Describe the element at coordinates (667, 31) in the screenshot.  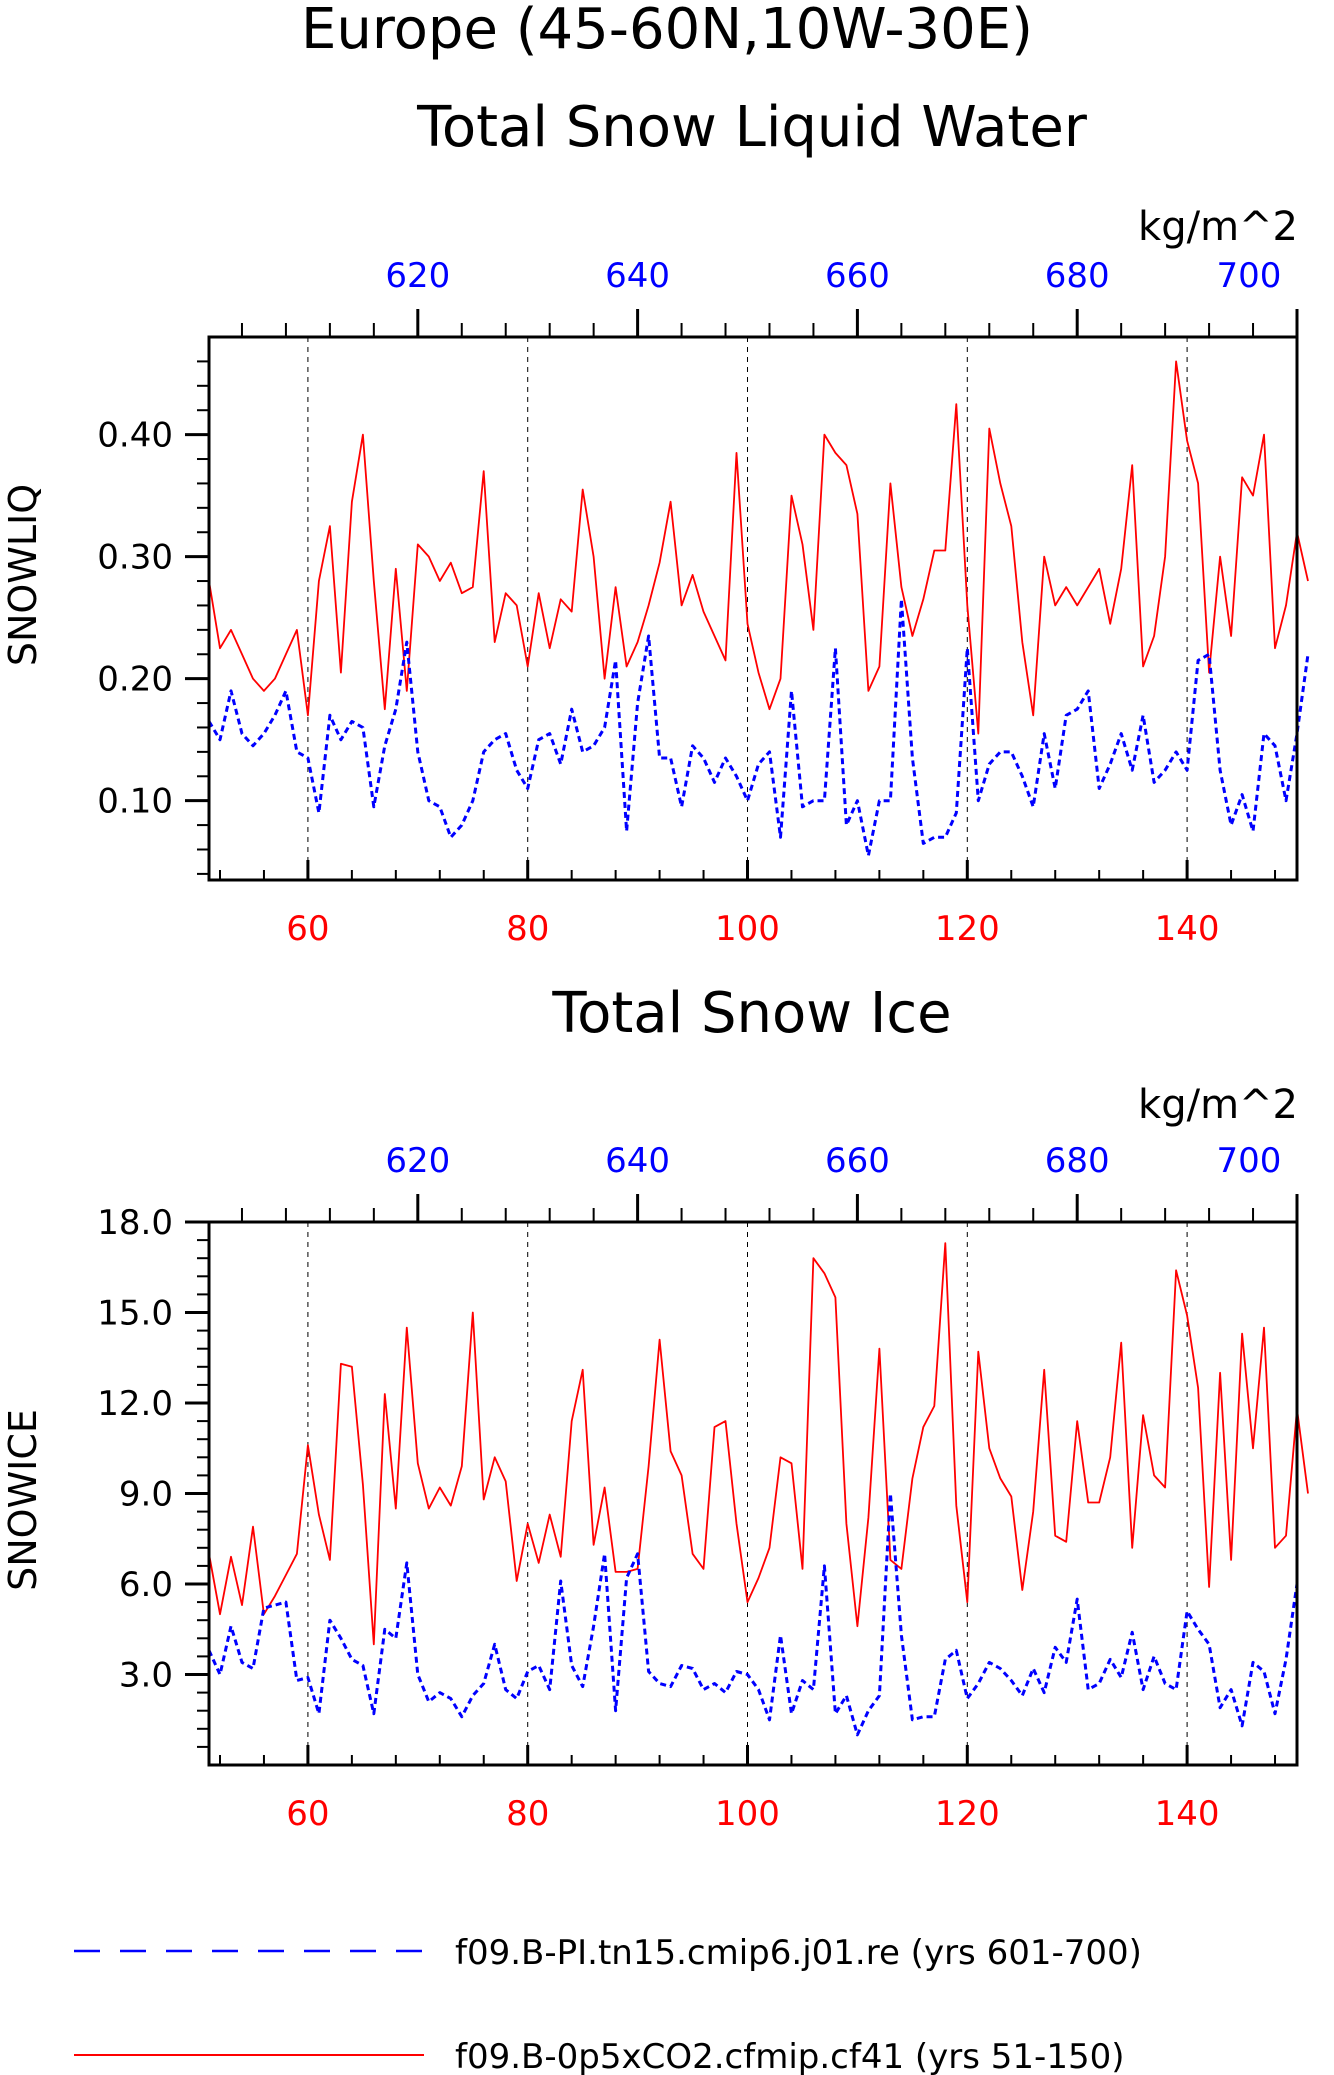
I see `page-title: Europe (45-60N,10W-30E)` at that location.